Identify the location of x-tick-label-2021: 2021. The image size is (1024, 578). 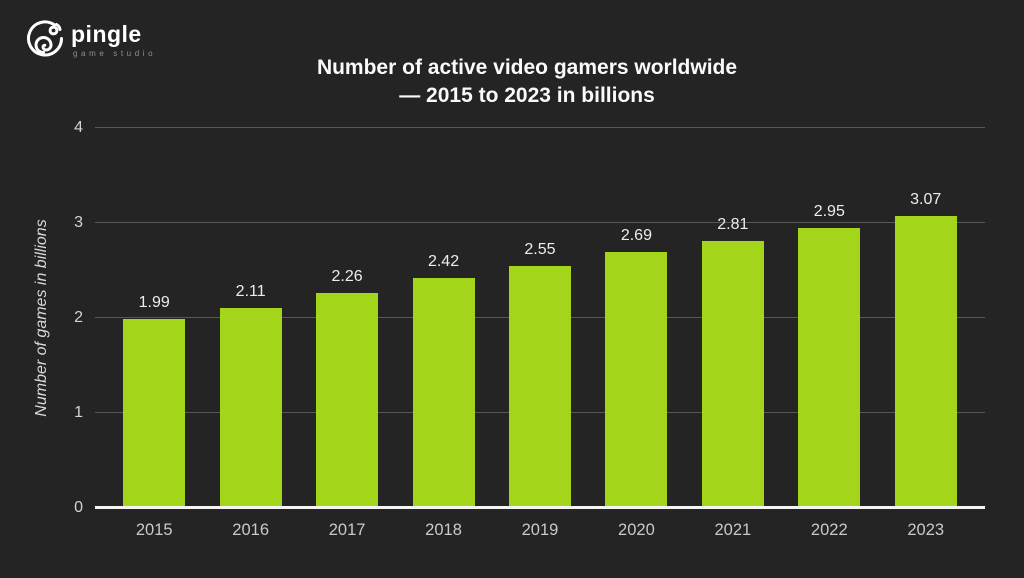
(733, 530).